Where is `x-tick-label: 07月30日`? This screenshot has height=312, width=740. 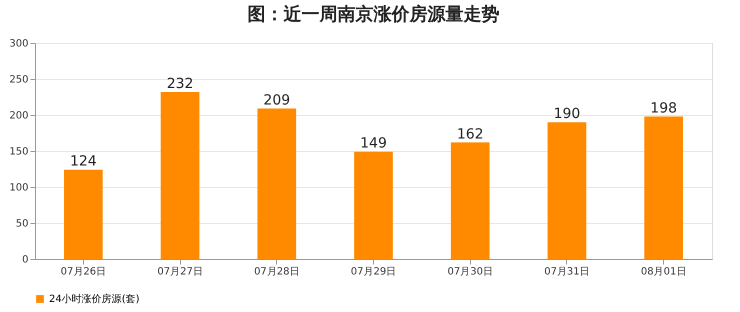
x-tick-label: 07月30日 is located at coordinates (470, 272).